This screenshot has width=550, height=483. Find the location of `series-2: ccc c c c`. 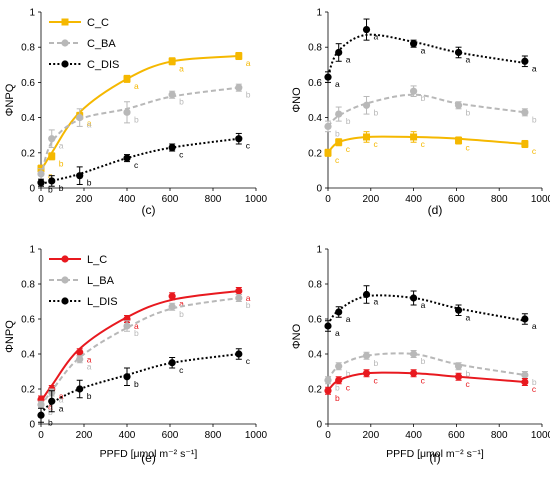

series-2: ccc c c c is located at coordinates (430, 148).